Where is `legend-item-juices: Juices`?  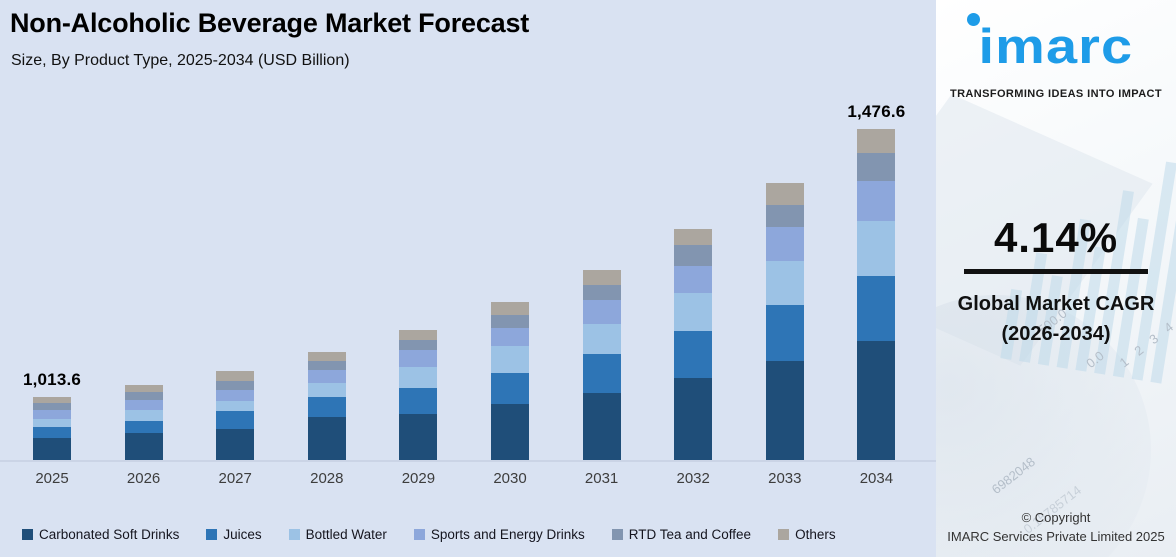 legend-item-juices: Juices is located at coordinates (234, 534).